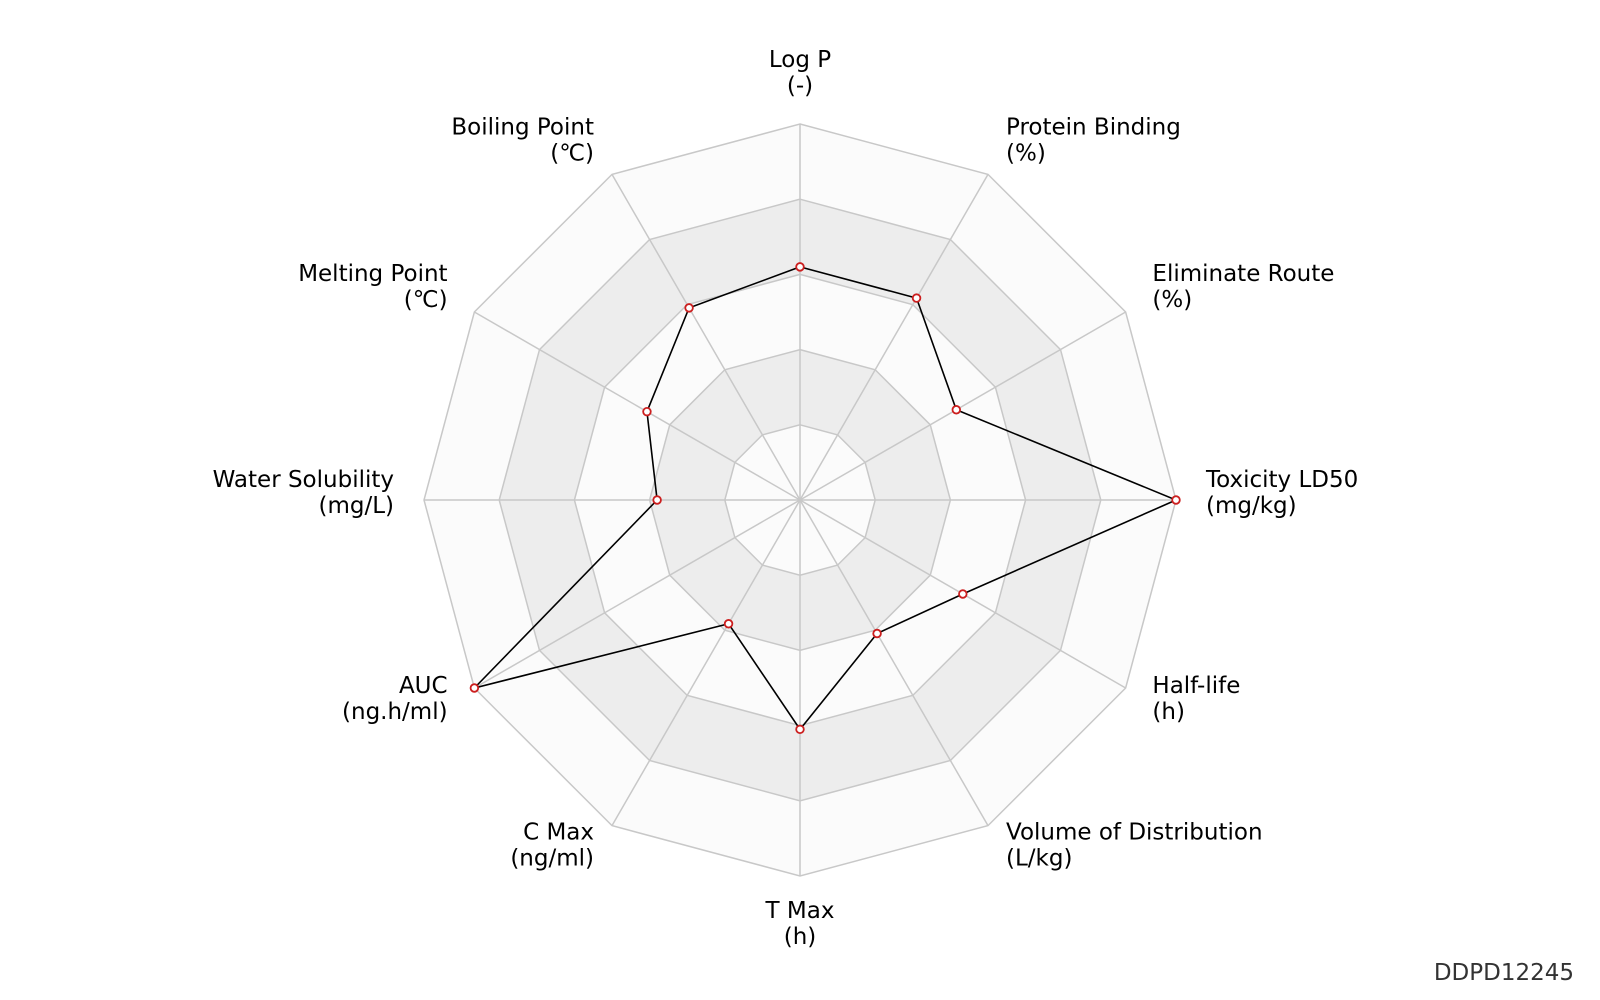  I want to click on axis-label: Eliminate Route(%), so click(1243, 287).